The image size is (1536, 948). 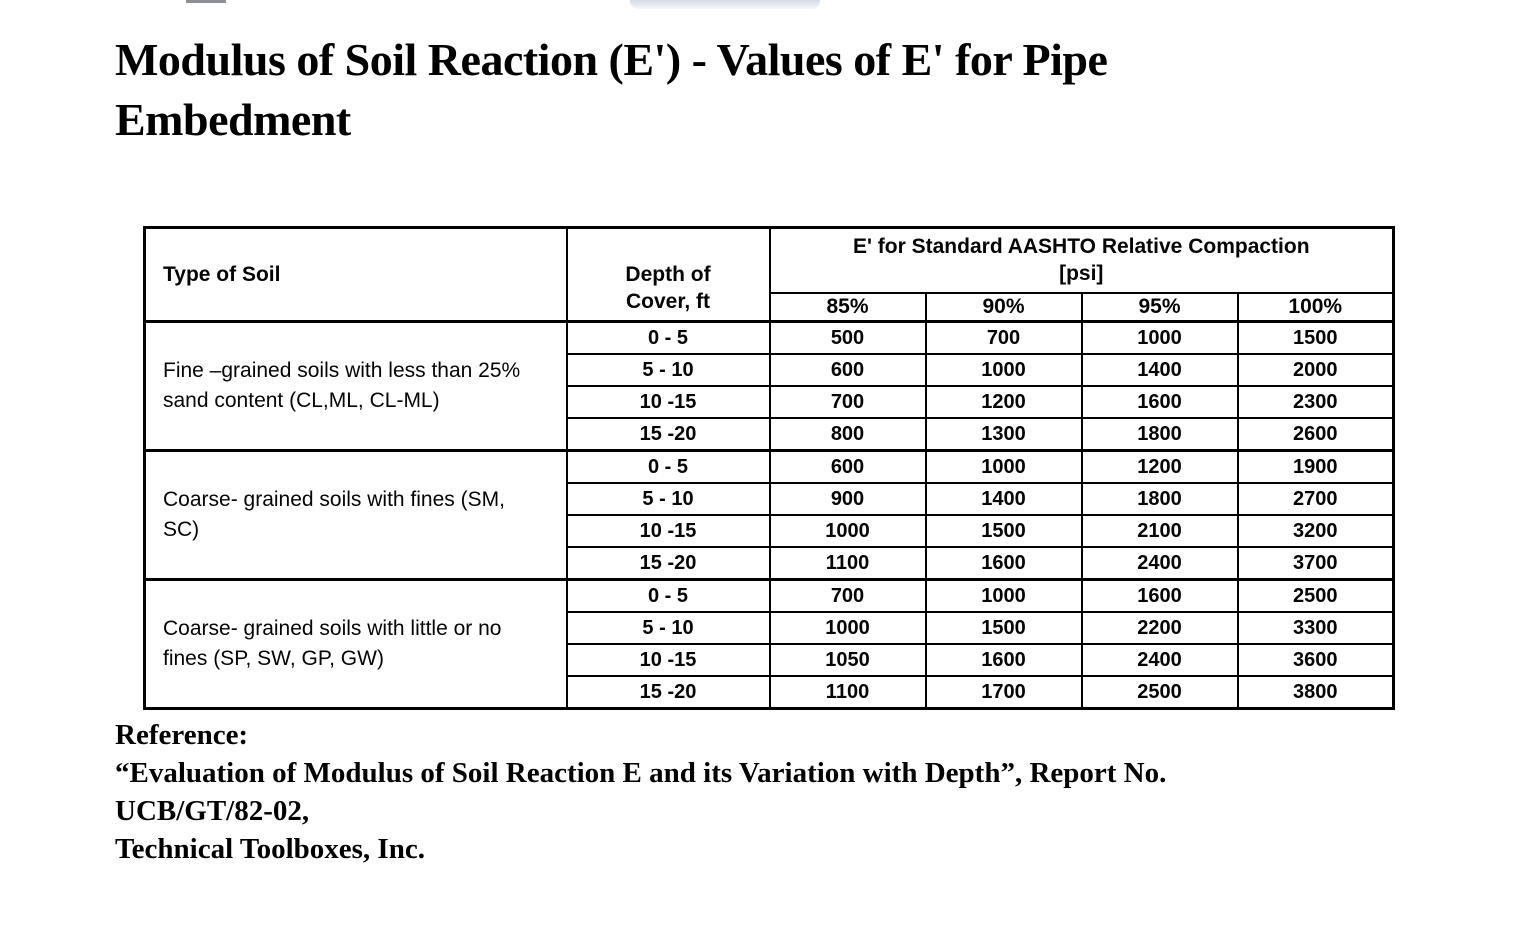 What do you see at coordinates (1315, 628) in the screenshot?
I see `value-cell: 3300` at bounding box center [1315, 628].